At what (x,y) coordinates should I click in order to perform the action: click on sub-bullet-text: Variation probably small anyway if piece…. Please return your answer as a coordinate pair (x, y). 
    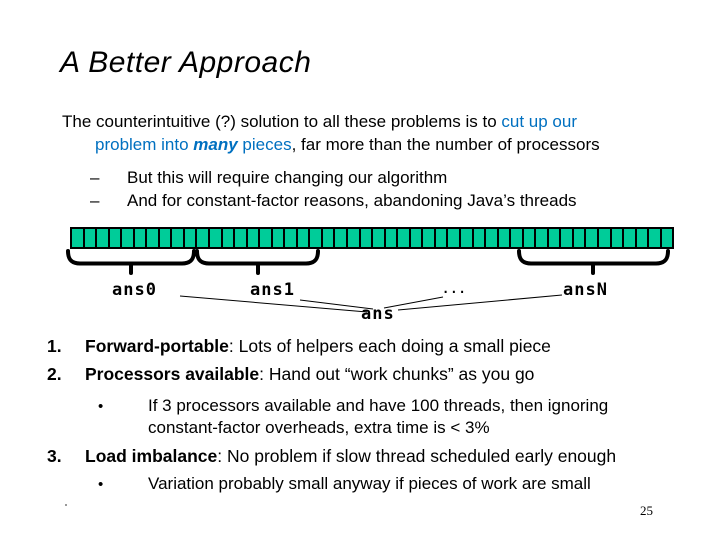
    Looking at the image, I should click on (369, 483).